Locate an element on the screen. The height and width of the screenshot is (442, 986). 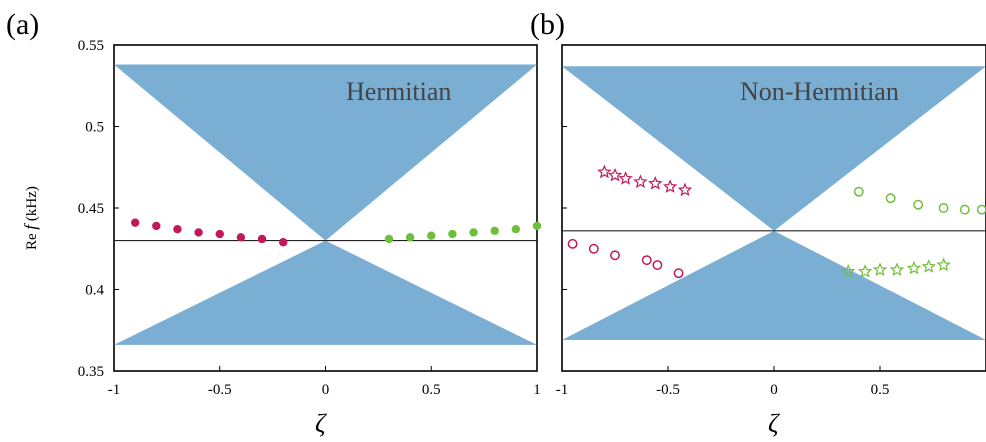
y-axis-label-variable: f is located at coordinates (30, 226).